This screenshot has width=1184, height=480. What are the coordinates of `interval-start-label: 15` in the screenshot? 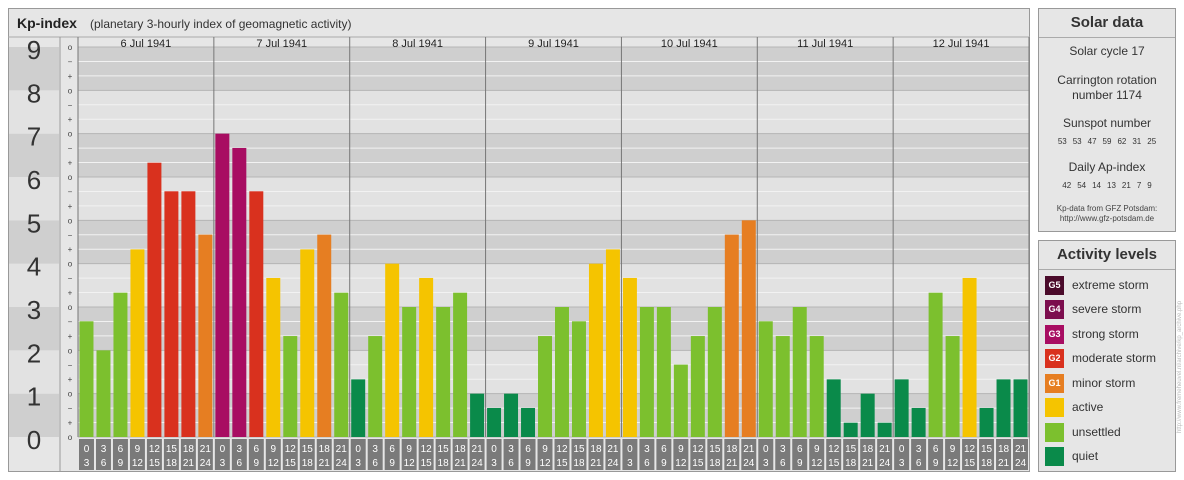 It's located at (308, 449).